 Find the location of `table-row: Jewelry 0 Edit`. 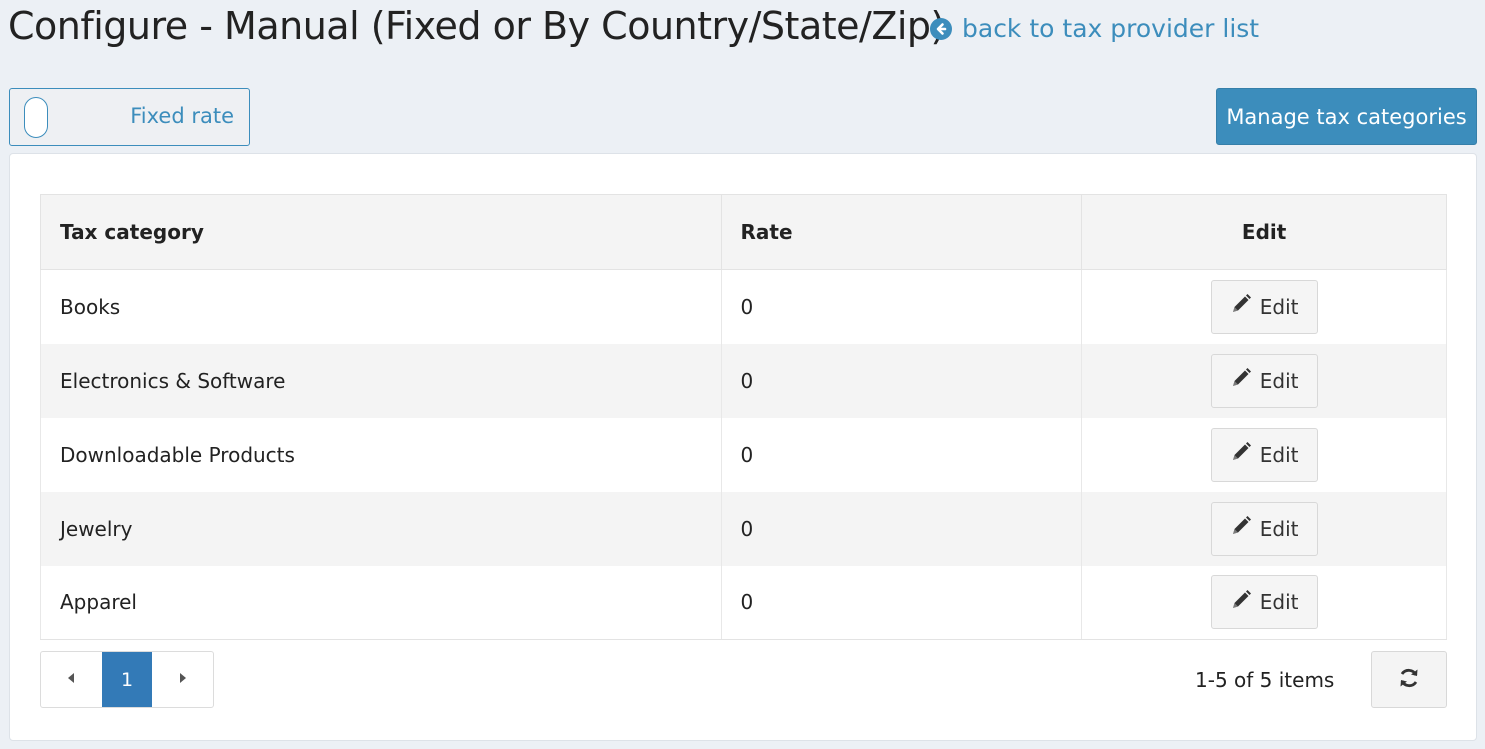

table-row: Jewelry 0 Edit is located at coordinates (743, 528).